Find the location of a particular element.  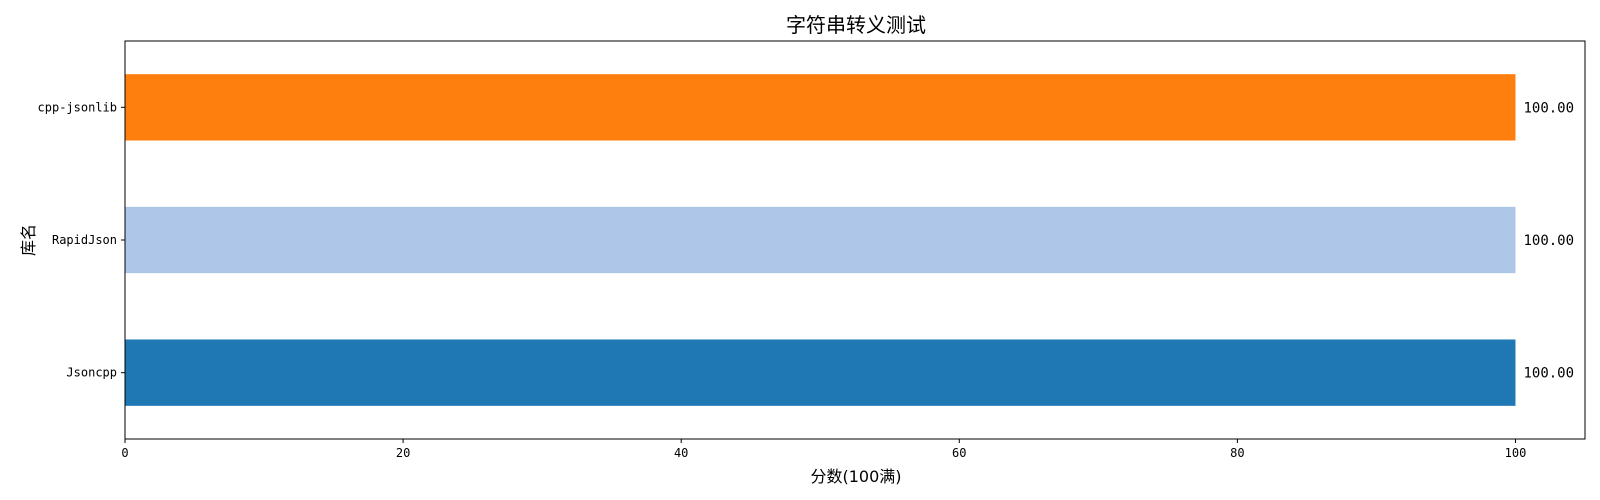

x-tick-label: 80 is located at coordinates (1237, 453).